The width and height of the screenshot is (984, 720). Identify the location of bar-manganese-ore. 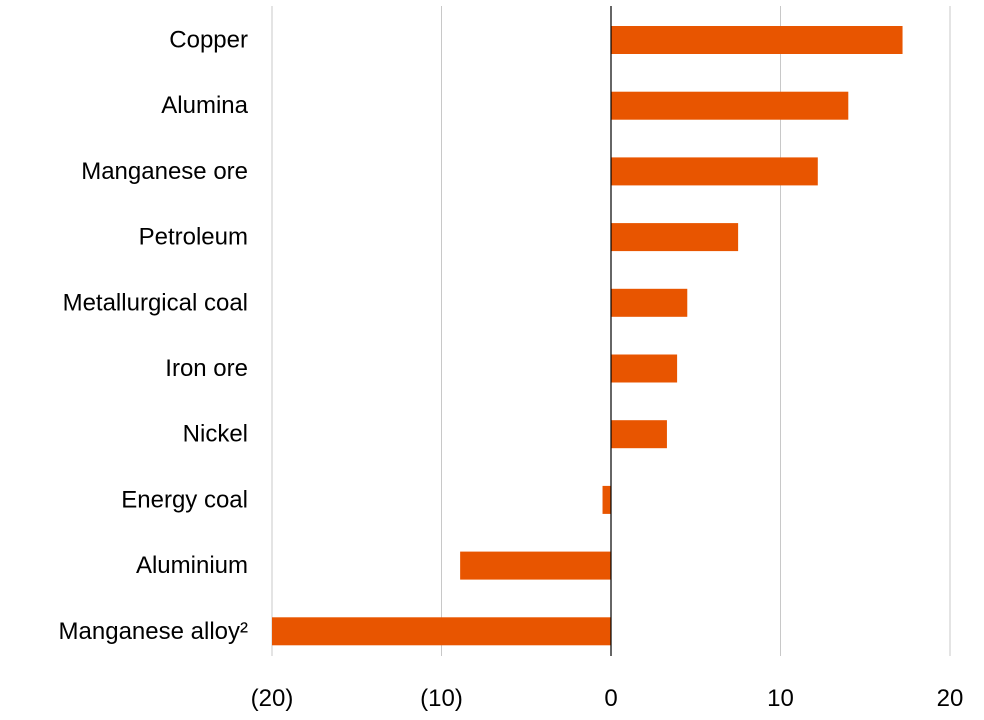
(714, 171).